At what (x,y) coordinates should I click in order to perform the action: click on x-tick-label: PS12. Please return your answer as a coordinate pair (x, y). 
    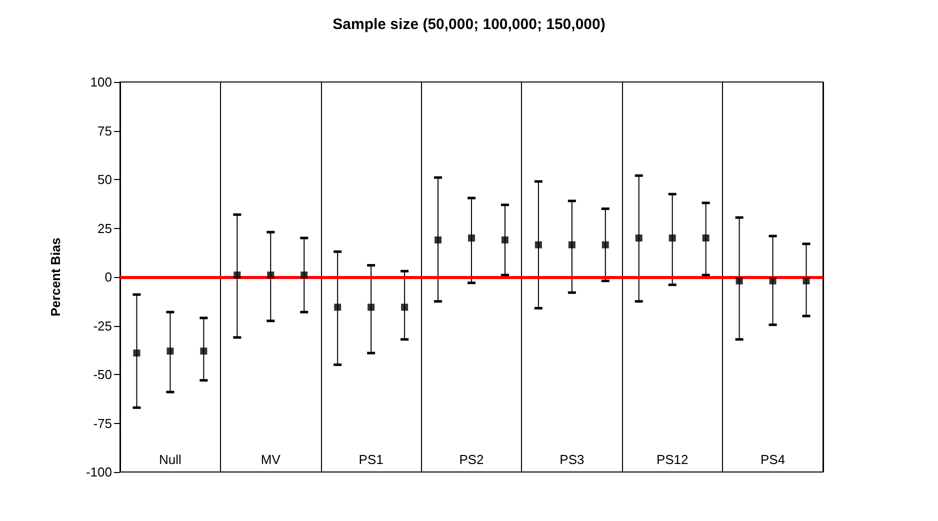
    Looking at the image, I should click on (672, 459).